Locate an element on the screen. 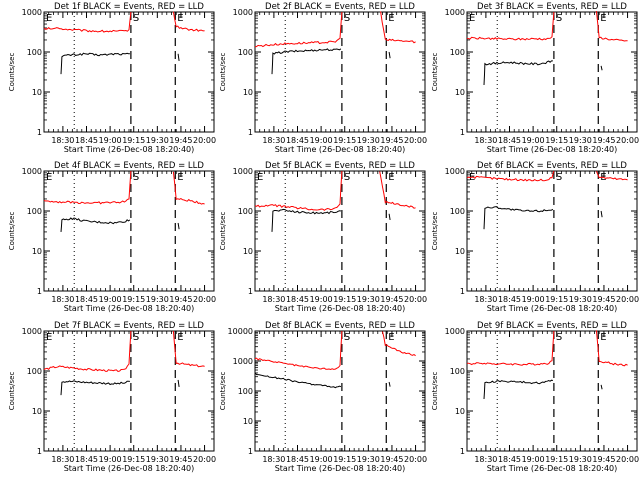  panel-title: Det 2f BLACK = Events, RED = LLD is located at coordinates (340, 7).